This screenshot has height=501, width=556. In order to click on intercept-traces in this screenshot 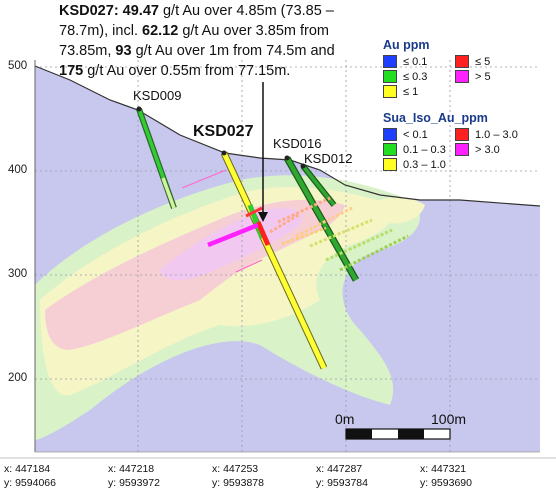, I will do `click(295, 221)`.